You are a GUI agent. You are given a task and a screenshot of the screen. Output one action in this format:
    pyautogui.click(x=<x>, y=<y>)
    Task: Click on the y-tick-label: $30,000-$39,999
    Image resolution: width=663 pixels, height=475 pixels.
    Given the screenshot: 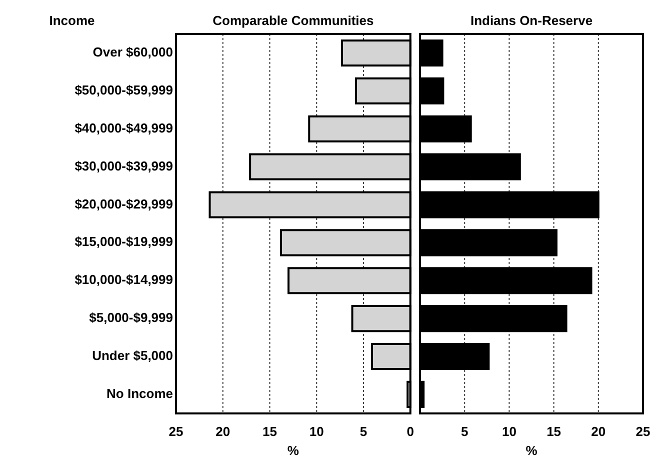 What is the action you would take?
    pyautogui.click(x=123, y=166)
    